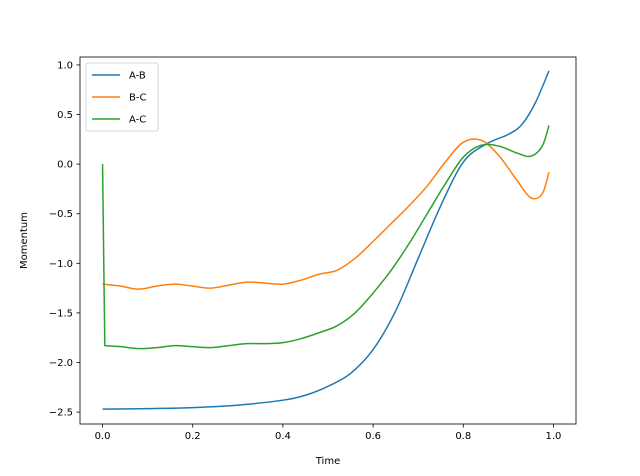 This screenshot has height=476, width=640. I want to click on legend-label-a-c: A-C, so click(137, 120).